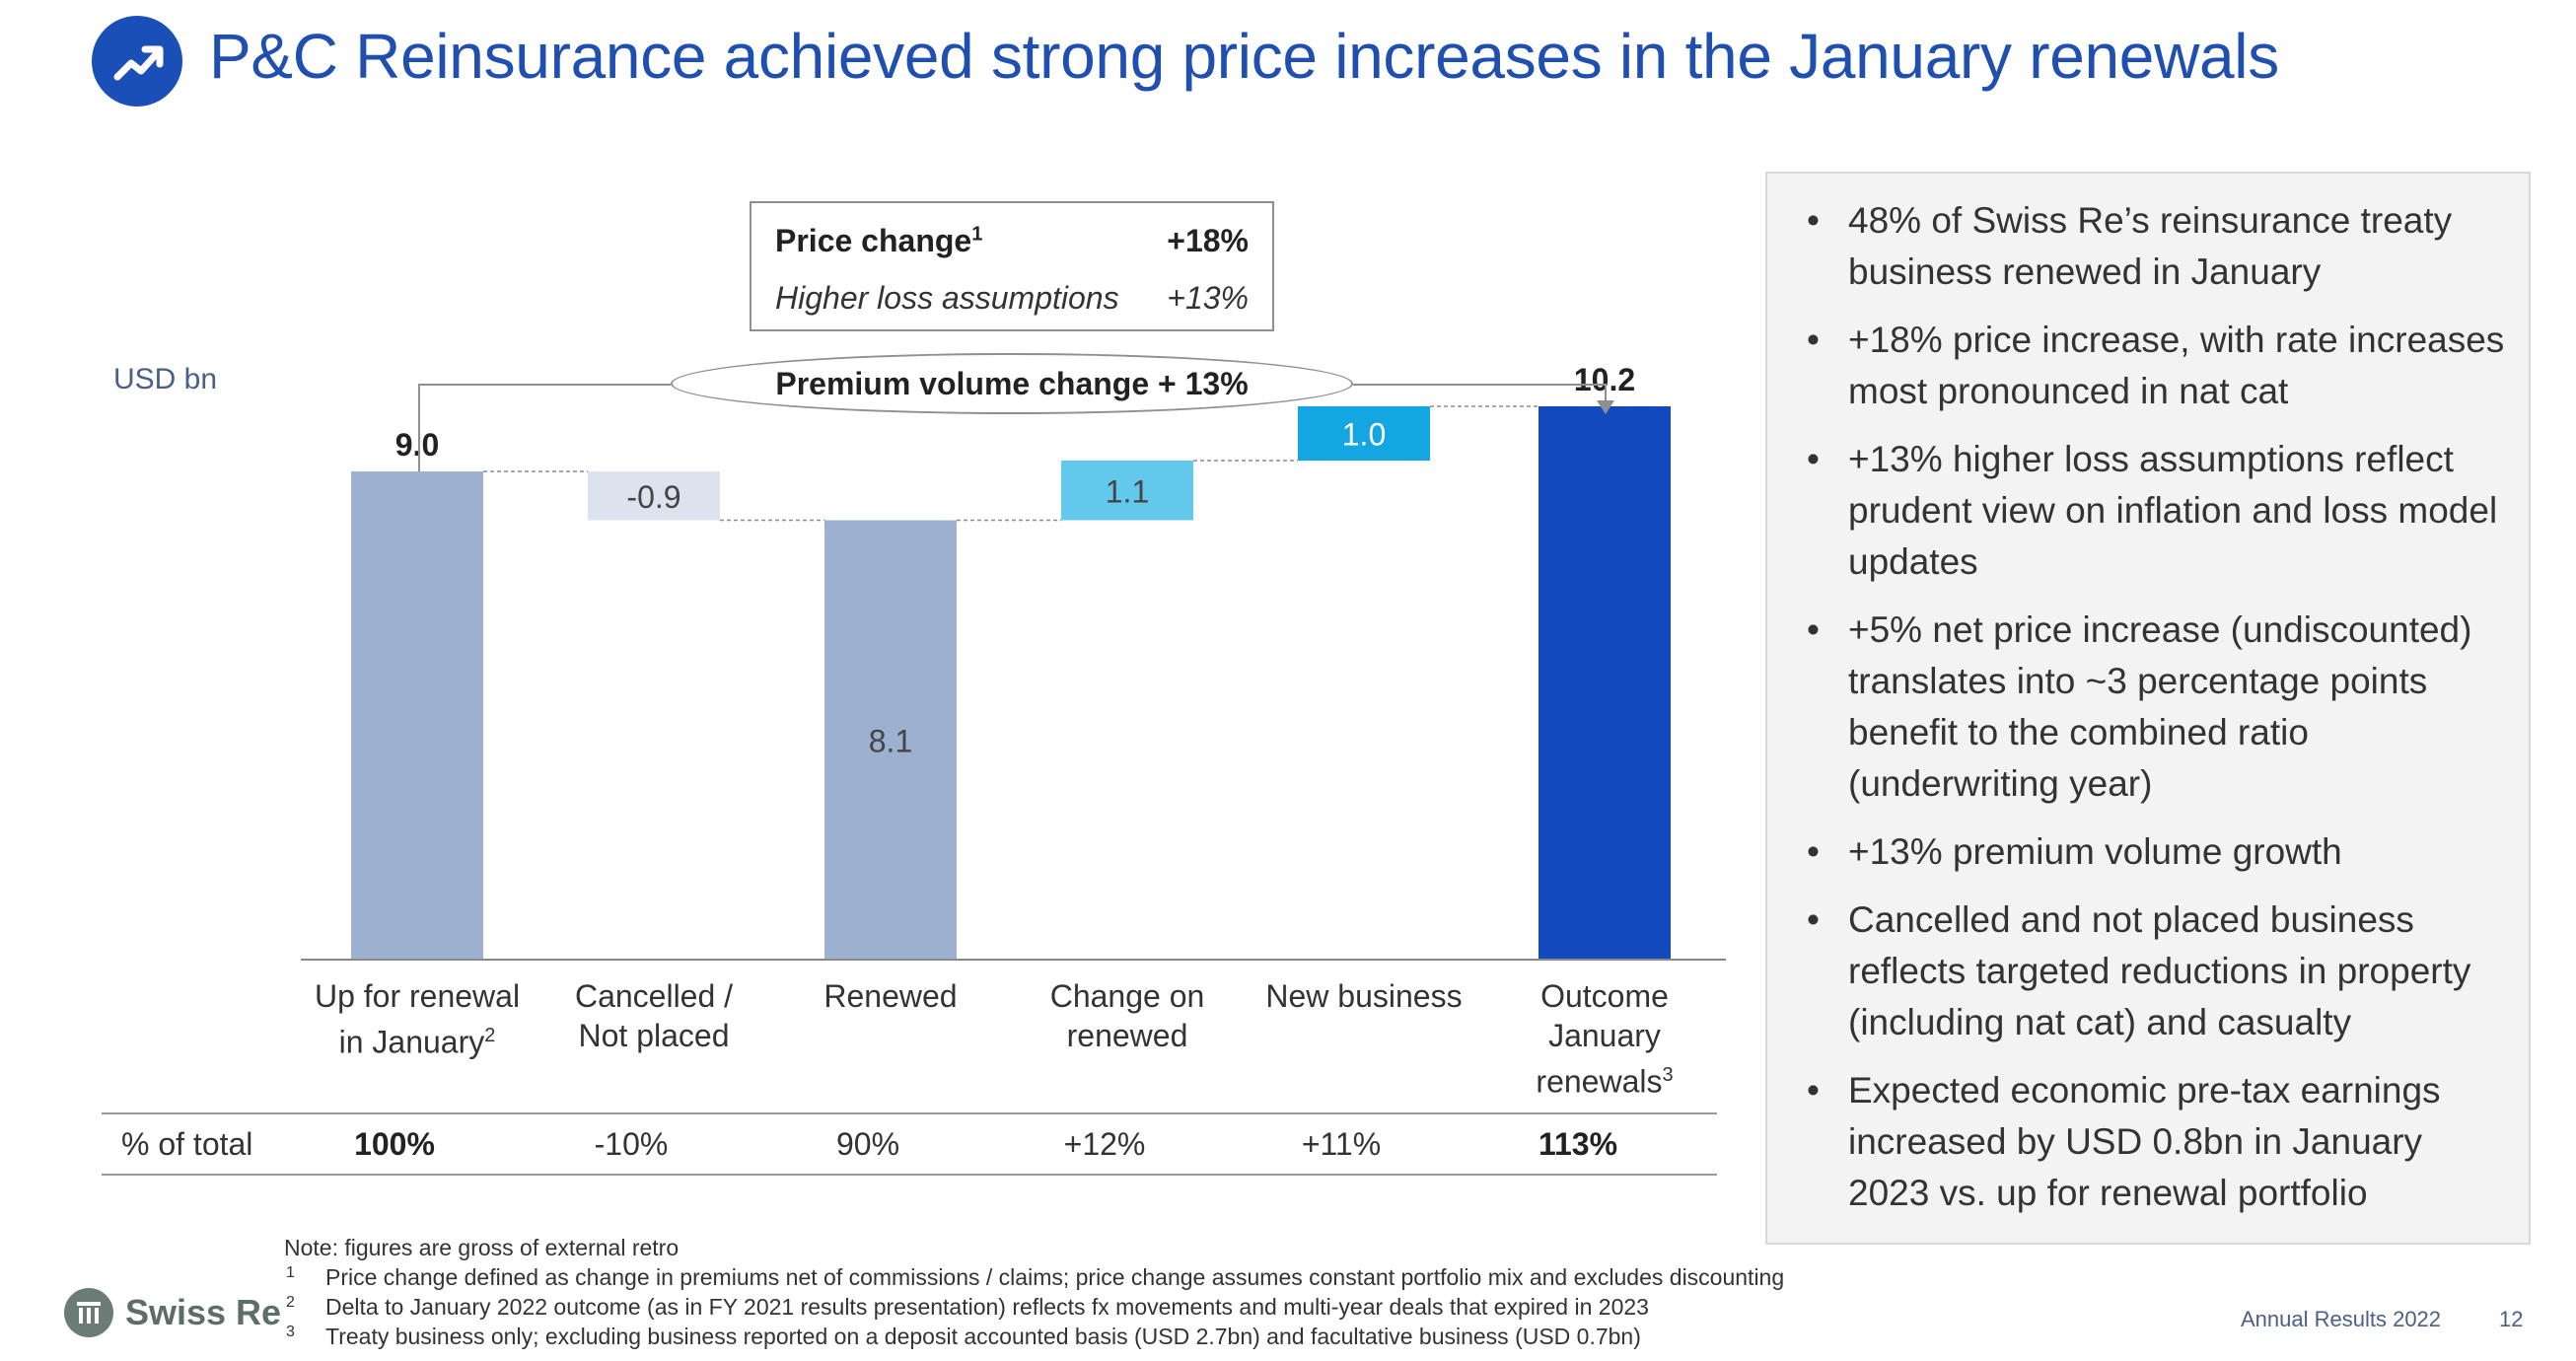  I want to click on category-line: renewed, so click(1127, 1036).